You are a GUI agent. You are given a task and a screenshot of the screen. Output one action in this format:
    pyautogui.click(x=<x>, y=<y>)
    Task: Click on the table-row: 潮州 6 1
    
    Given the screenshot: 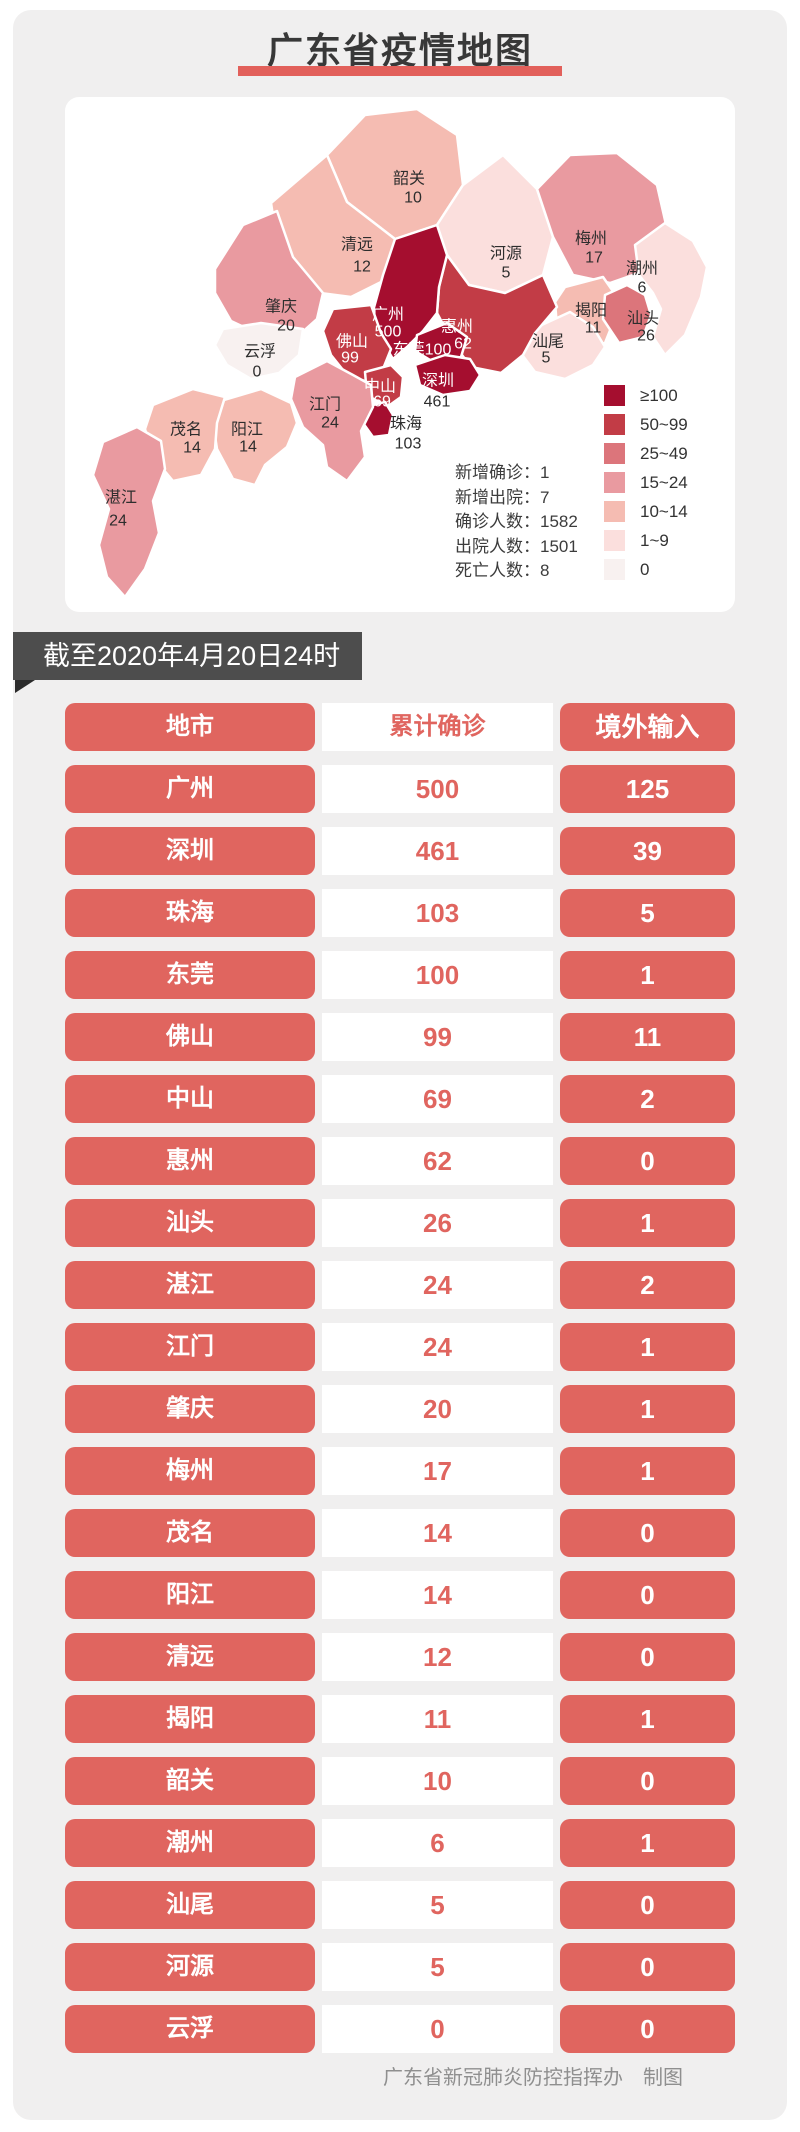 What is the action you would take?
    pyautogui.click(x=400, y=1843)
    